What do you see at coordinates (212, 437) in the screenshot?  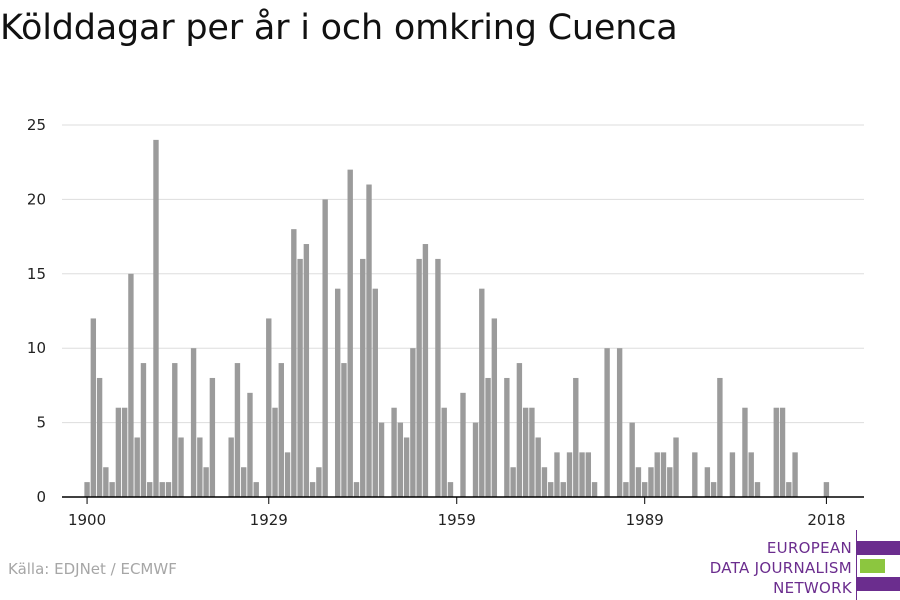 I see `bar-1920` at bounding box center [212, 437].